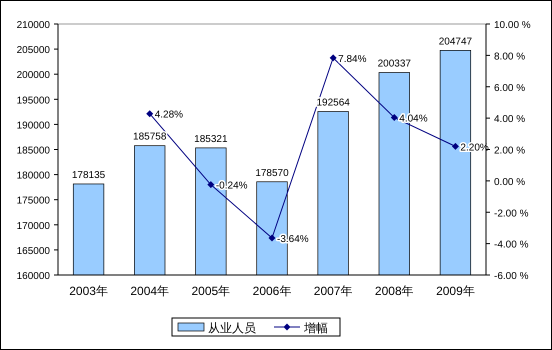 This screenshot has height=350, width=552. I want to click on x-tick-label: 2007年, so click(333, 291).